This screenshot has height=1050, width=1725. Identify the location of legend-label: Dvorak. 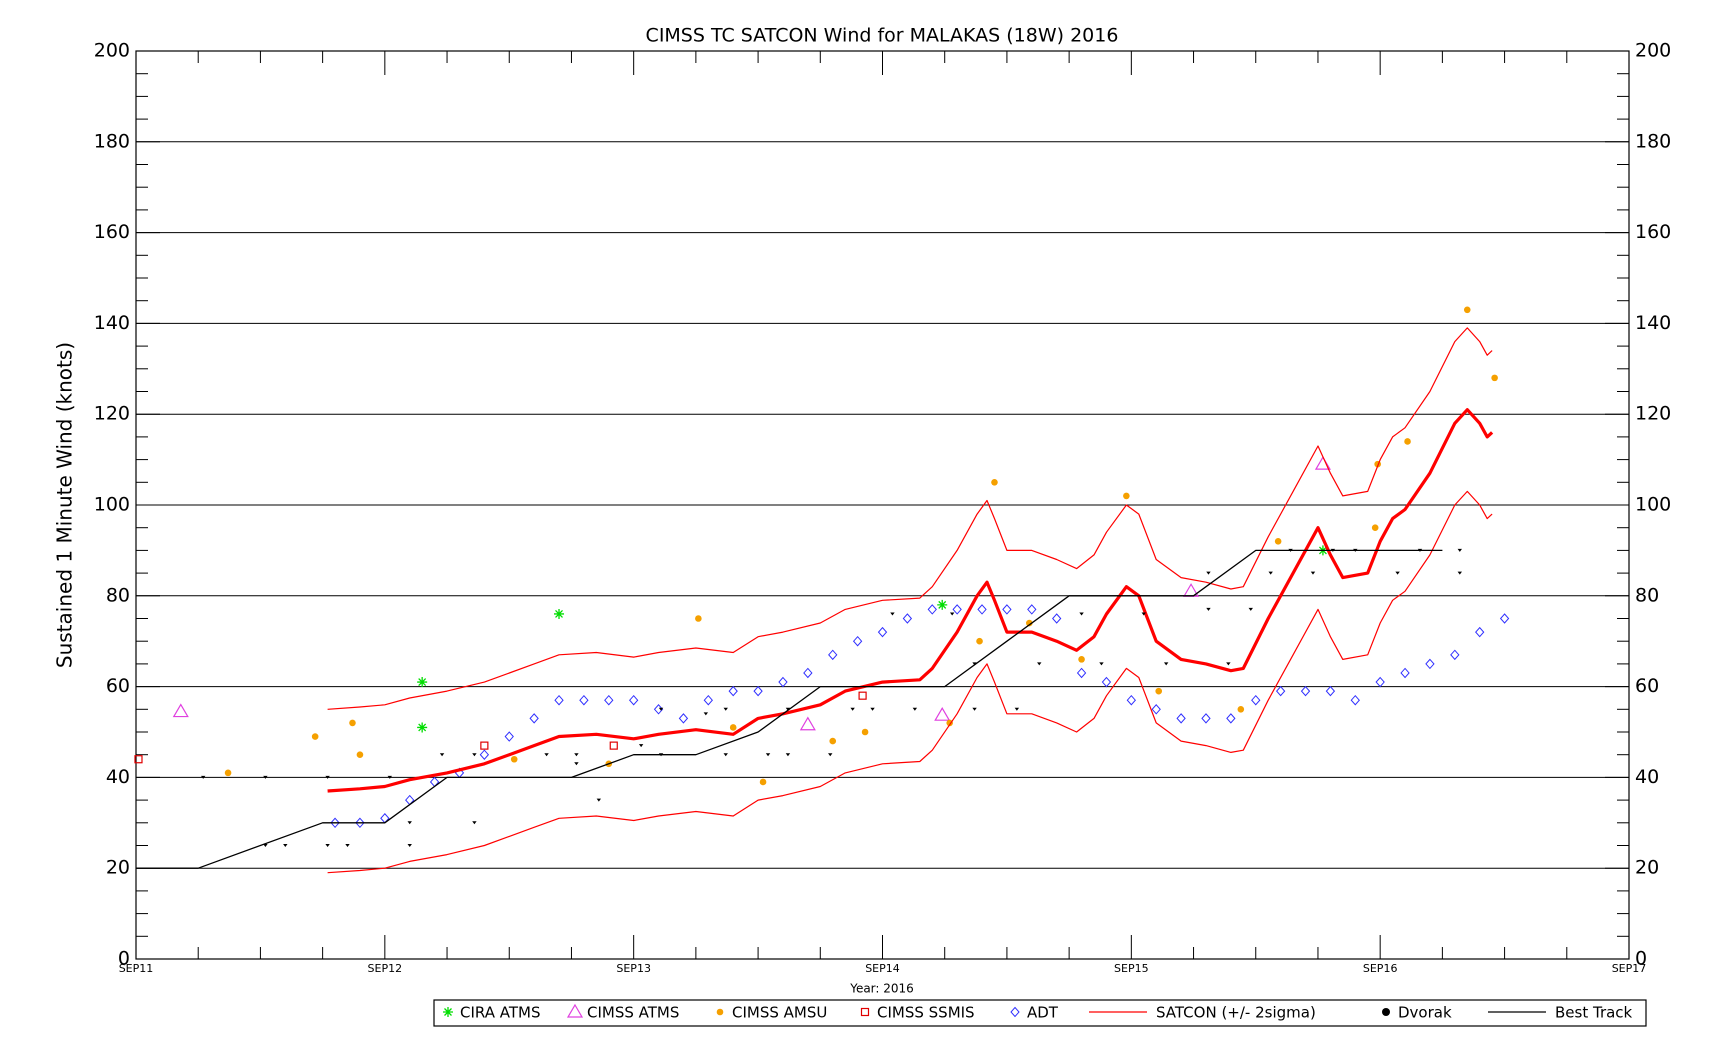
(1425, 1013).